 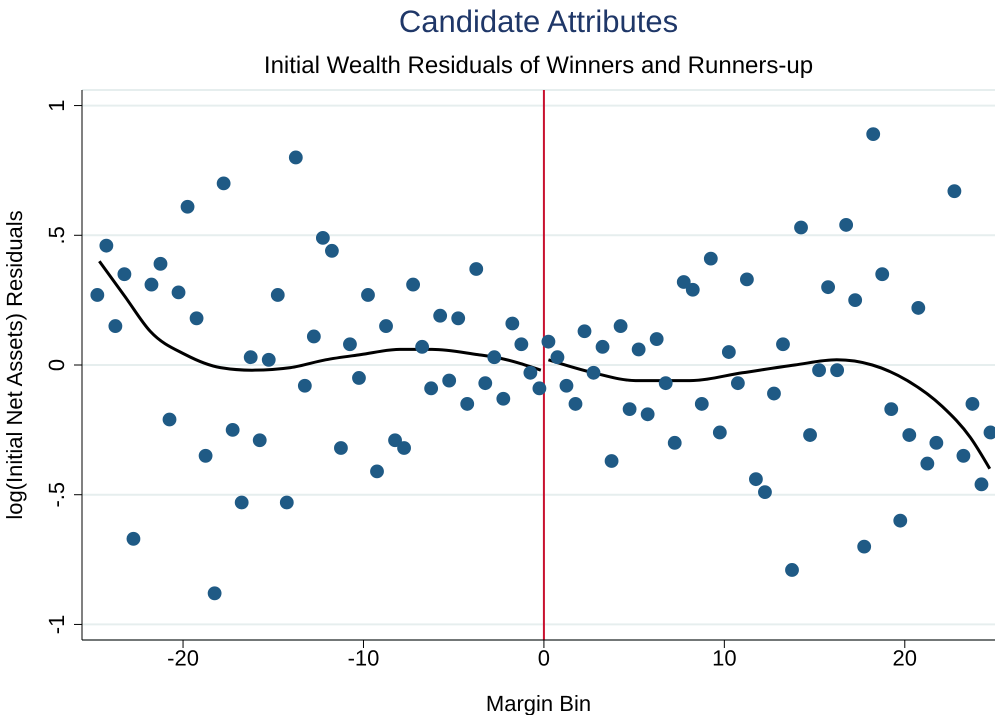 I want to click on y-tick-label: -1, so click(x=56, y=624).